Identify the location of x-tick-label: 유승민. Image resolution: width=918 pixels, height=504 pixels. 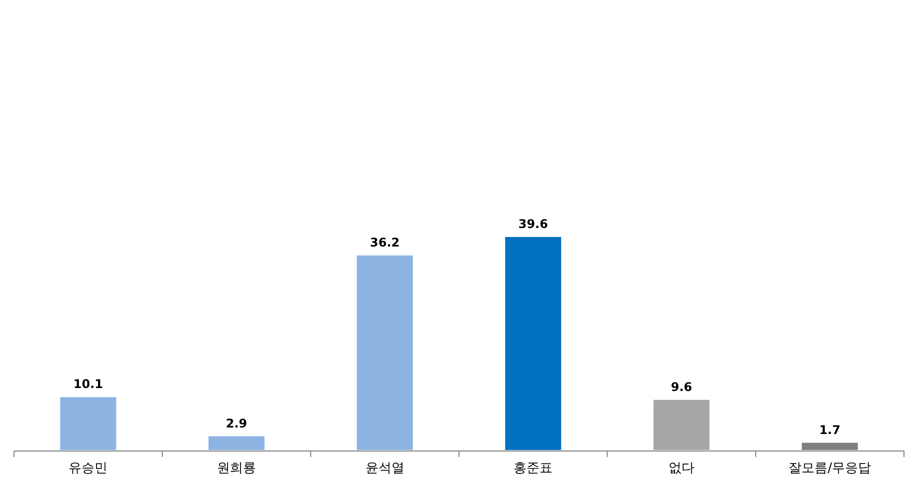
(88, 468).